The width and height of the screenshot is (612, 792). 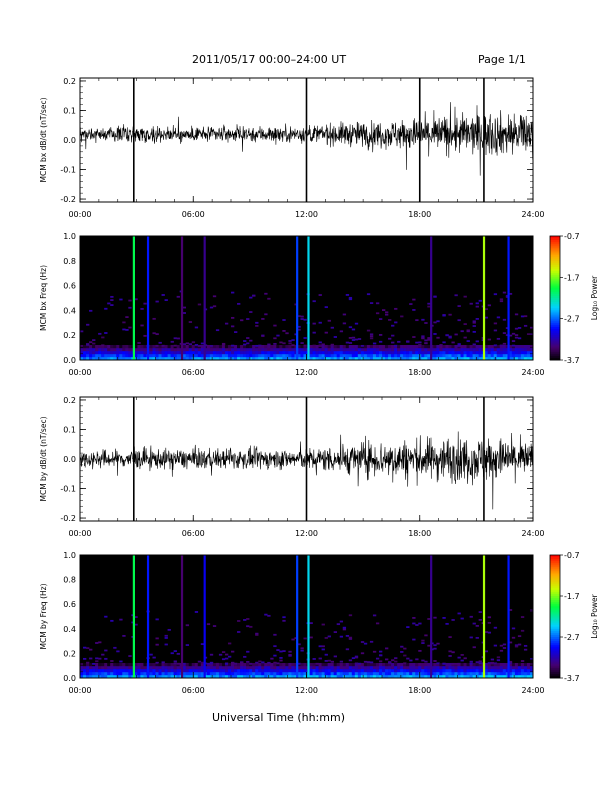 I want to click on y-tick-label: 0.2, so click(x=69, y=81).